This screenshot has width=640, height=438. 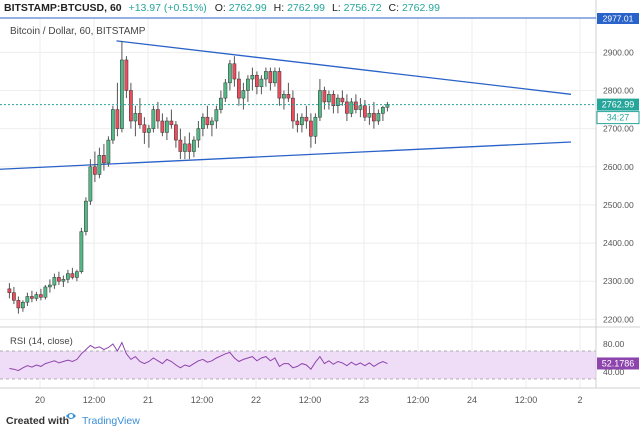 What do you see at coordinates (279, 8) in the screenshot?
I see `high-key: H:` at bounding box center [279, 8].